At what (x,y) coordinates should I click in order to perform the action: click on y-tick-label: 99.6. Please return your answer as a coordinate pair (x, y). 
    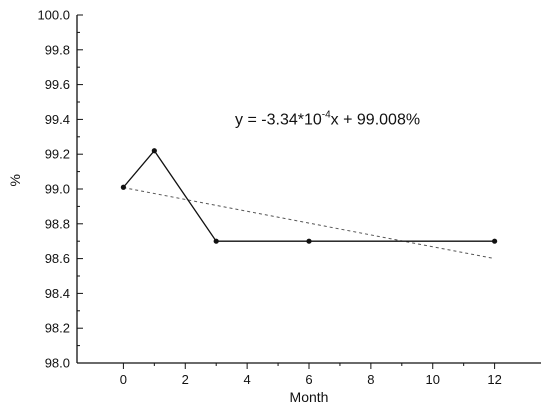
    Looking at the image, I should click on (57, 84).